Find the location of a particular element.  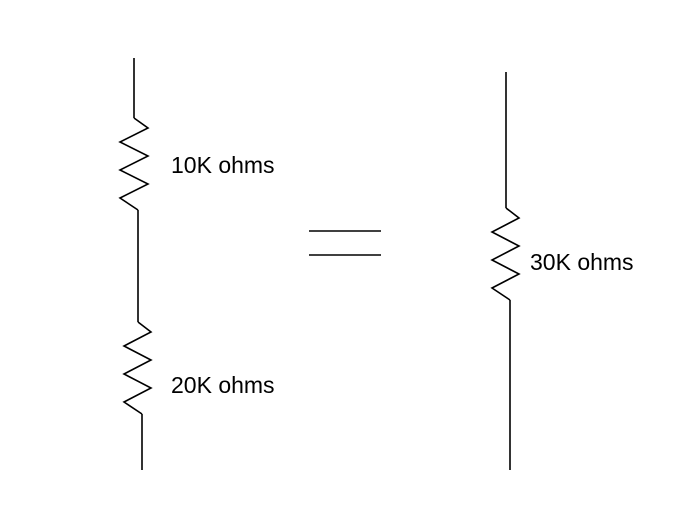

equivalent-circuit is located at coordinates (505, 271).